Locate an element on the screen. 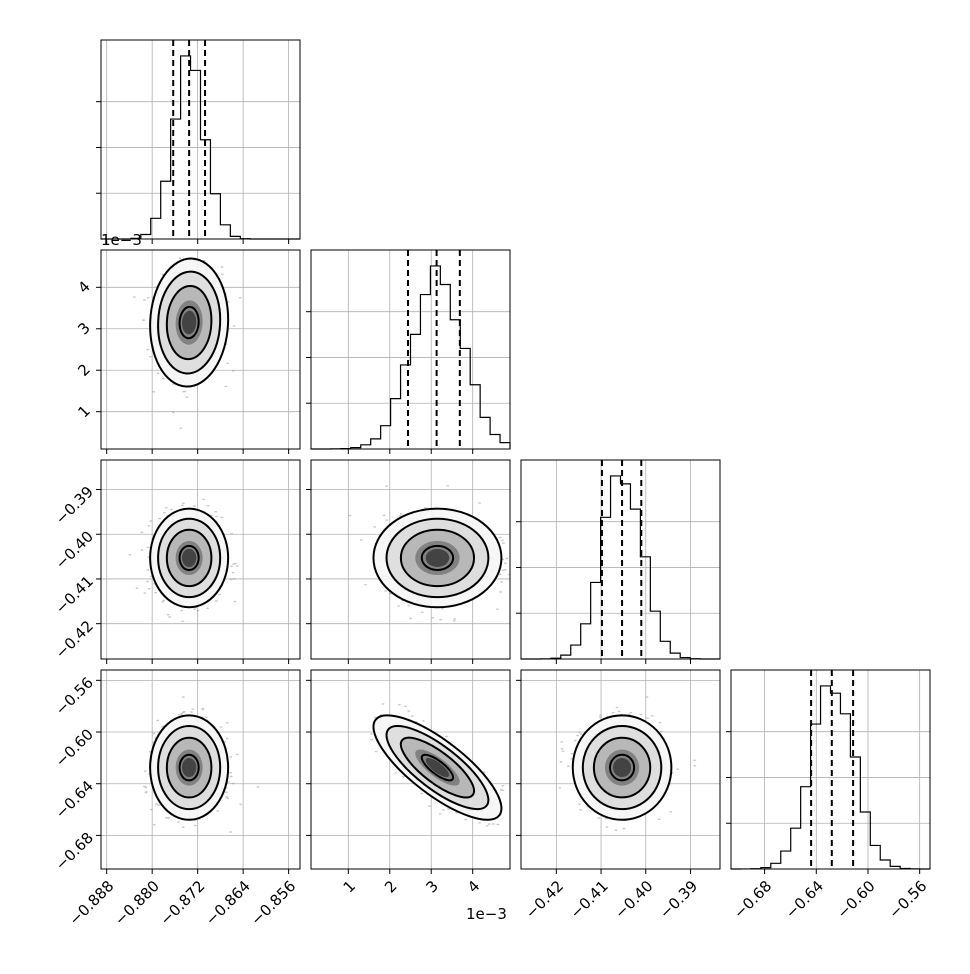 This screenshot has height=974, width=970. y-tick-label: −0.39 is located at coordinates (74, 505).